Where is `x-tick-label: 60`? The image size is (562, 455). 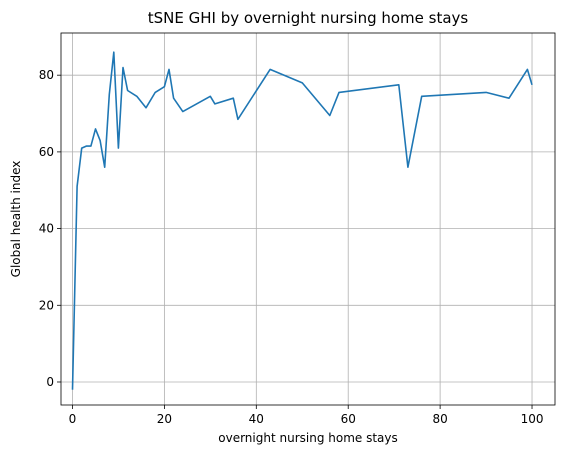
x-tick-label: 60 is located at coordinates (348, 419).